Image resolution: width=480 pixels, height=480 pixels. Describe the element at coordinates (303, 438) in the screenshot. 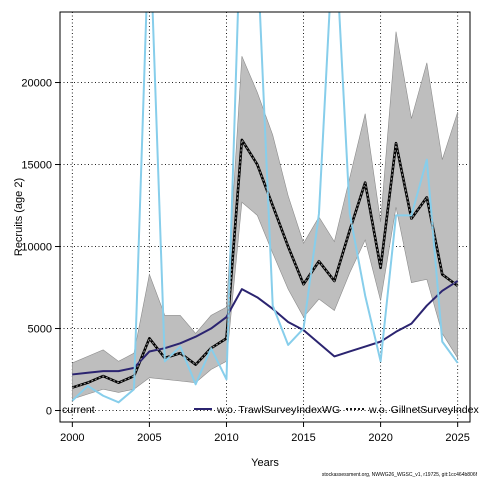

I see `x-tick-label-2015: 2015` at that location.